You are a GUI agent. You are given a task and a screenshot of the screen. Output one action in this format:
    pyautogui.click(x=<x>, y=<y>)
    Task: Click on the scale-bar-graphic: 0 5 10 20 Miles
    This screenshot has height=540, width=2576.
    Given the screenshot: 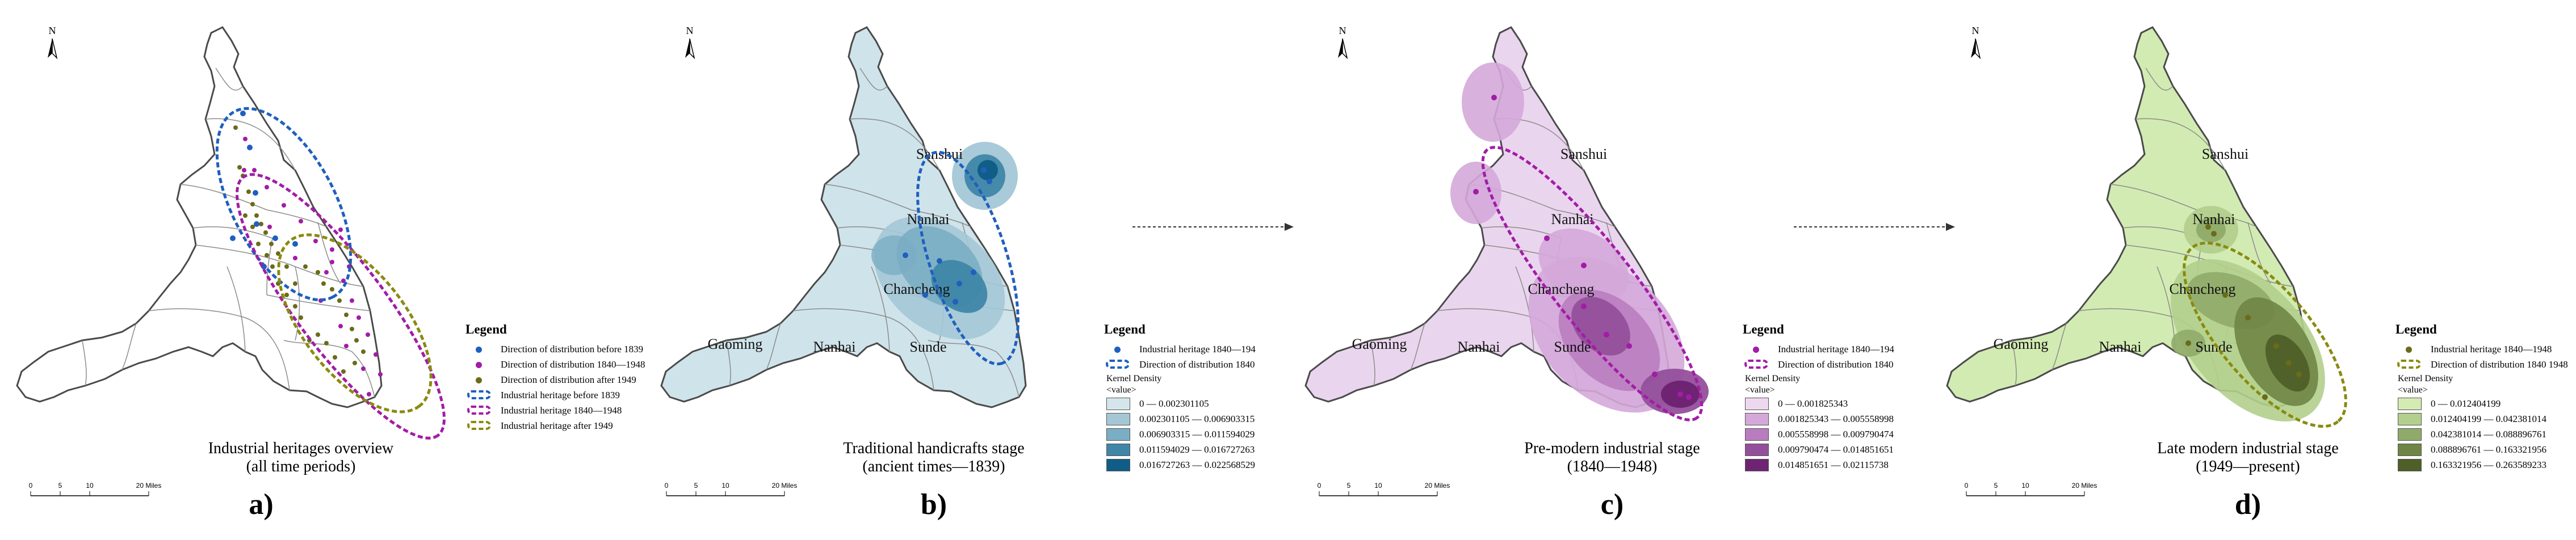 What is the action you would take?
    pyautogui.click(x=1384, y=489)
    